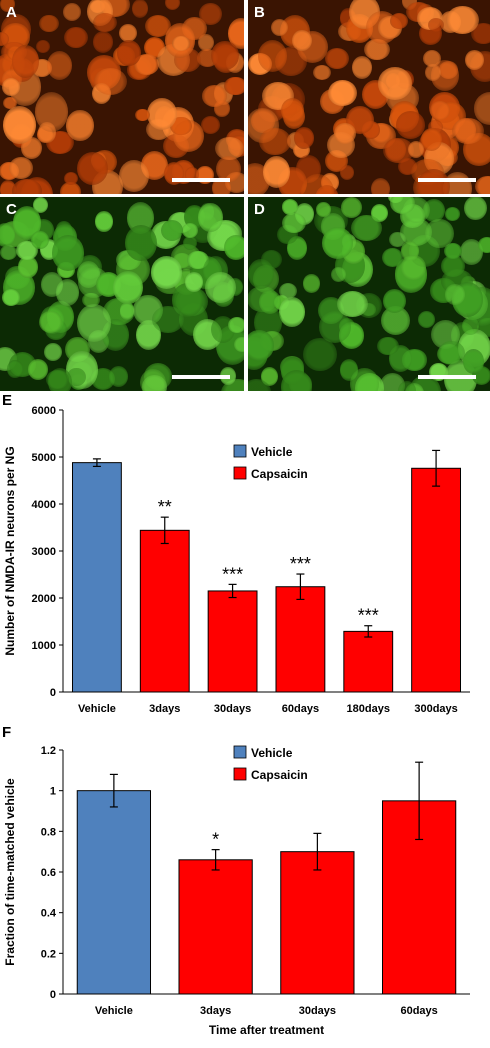 This screenshot has height=1048, width=490. What do you see at coordinates (122, 97) in the screenshot?
I see `micrograph-panel-a: A` at bounding box center [122, 97].